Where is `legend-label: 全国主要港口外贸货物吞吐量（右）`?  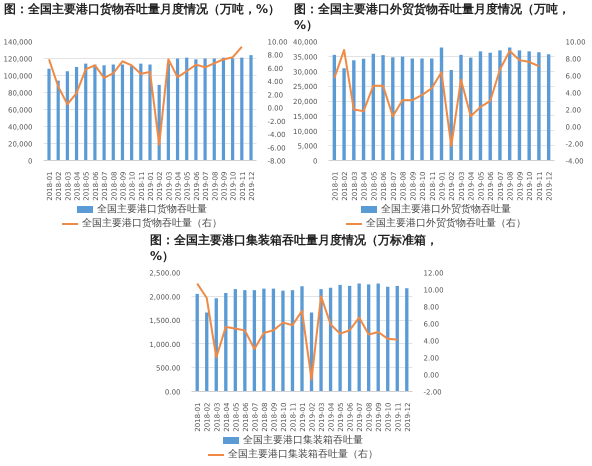
legend-label: 全国主要港口外贸货物吞吐量（右） is located at coordinates (445, 223).